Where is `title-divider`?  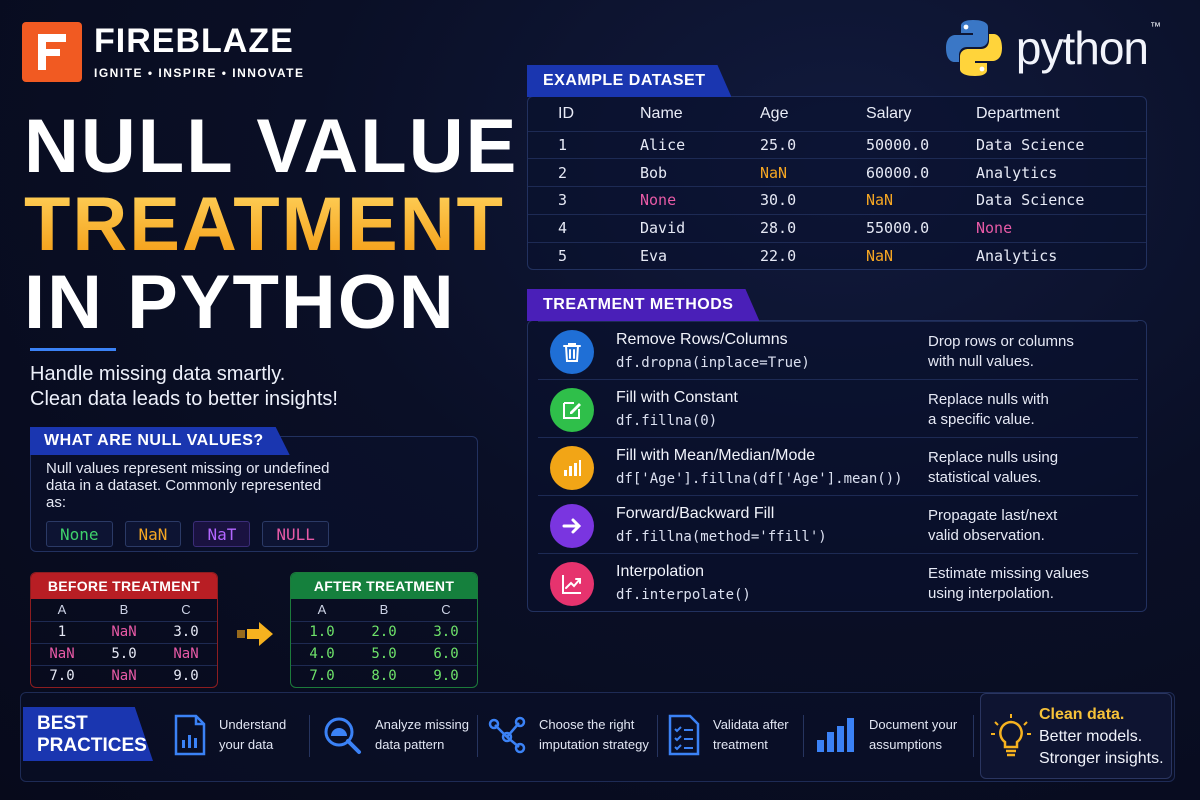 title-divider is located at coordinates (73, 349).